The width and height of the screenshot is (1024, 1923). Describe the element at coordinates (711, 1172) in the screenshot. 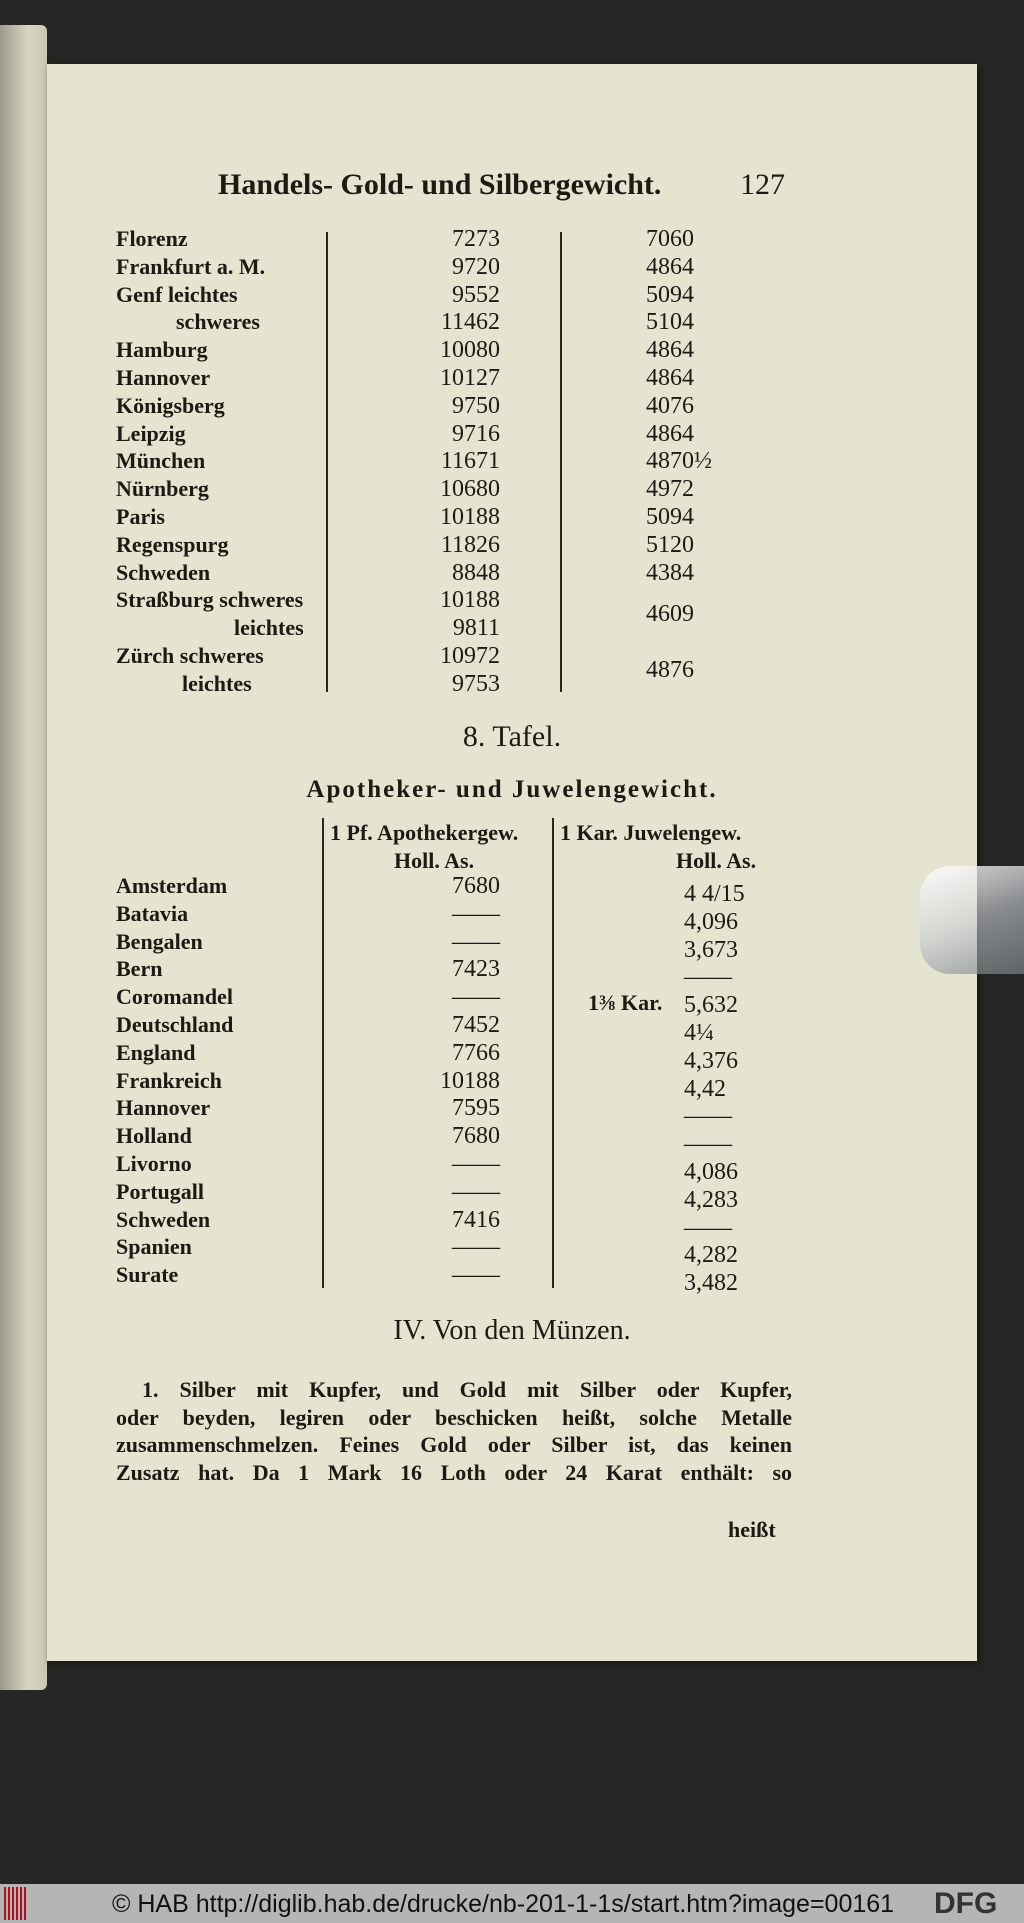

I see `row-value-2: 4,086` at that location.